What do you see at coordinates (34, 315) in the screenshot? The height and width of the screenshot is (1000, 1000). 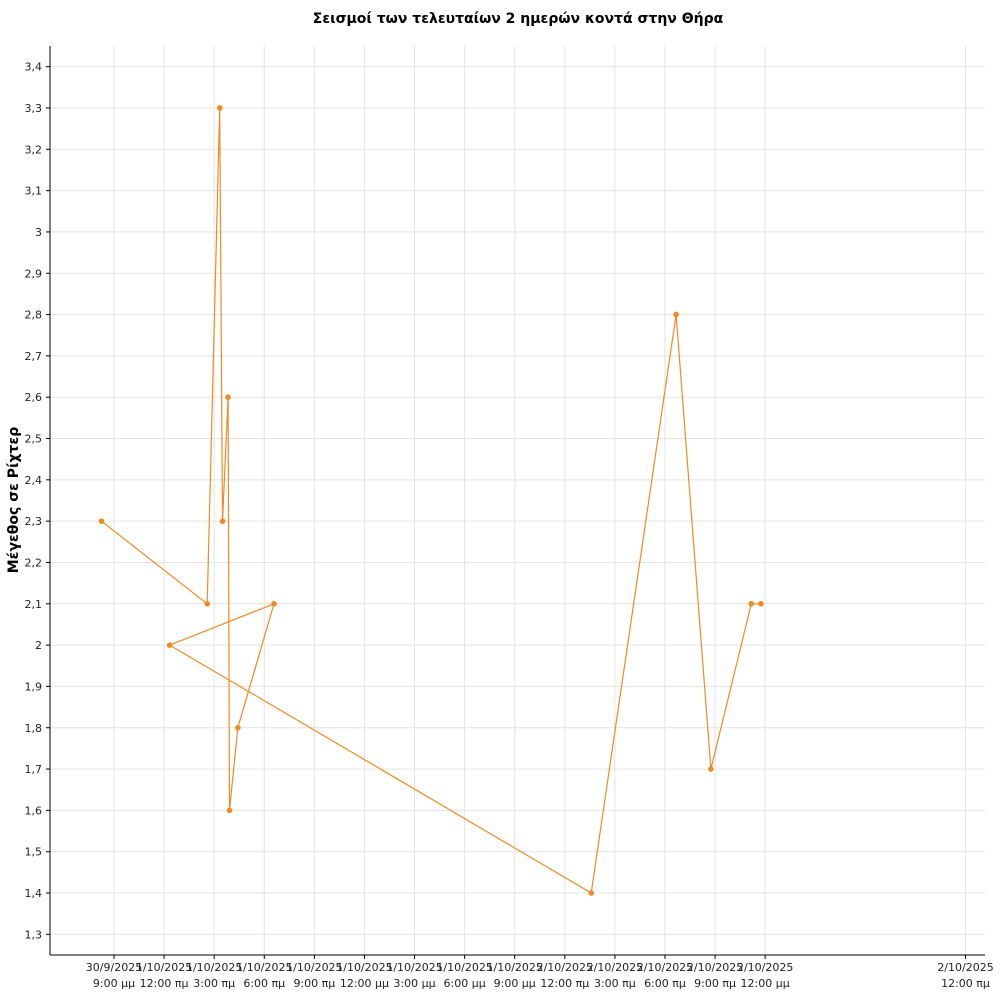 I see `y-tick-label: 2,8` at bounding box center [34, 315].